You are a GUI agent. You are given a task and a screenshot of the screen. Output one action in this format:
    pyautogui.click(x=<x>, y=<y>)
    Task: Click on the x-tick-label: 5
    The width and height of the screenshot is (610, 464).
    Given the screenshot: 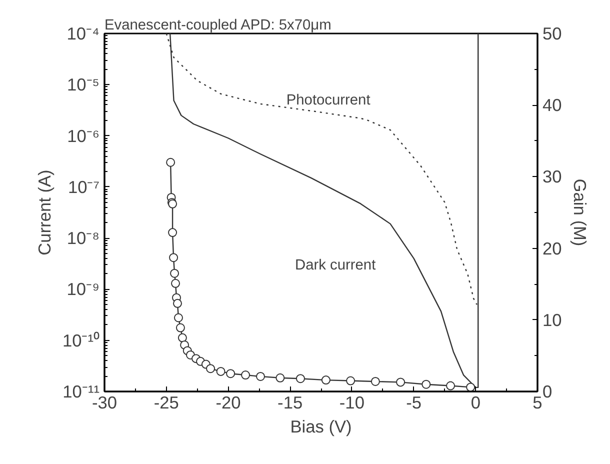 What is the action you would take?
    pyautogui.click(x=537, y=402)
    